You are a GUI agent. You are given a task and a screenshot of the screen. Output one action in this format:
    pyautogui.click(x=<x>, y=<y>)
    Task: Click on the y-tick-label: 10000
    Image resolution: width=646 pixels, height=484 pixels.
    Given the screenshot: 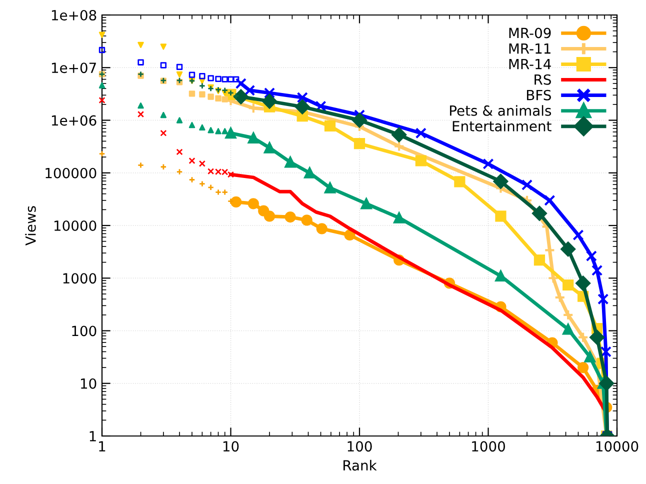 What is the action you would take?
    pyautogui.click(x=75, y=225)
    